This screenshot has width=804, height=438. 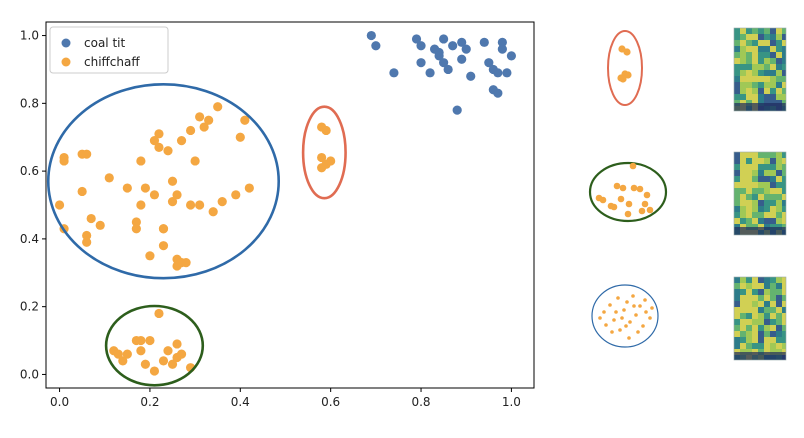 What do you see at coordinates (163, 181) in the screenshot?
I see `blue-ellipse` at bounding box center [163, 181].